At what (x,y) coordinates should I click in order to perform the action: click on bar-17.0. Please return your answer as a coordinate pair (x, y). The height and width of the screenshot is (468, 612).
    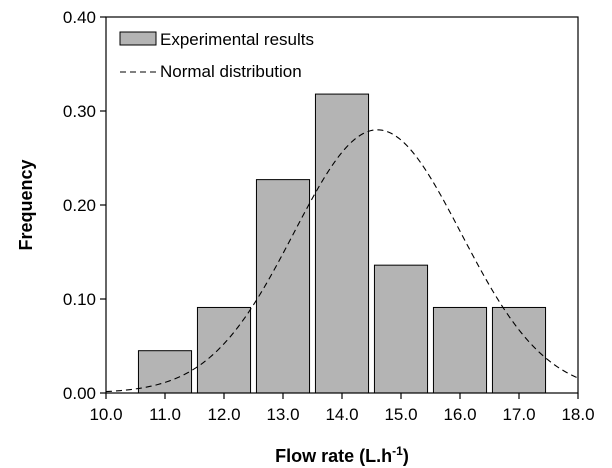
    Looking at the image, I should click on (519, 350).